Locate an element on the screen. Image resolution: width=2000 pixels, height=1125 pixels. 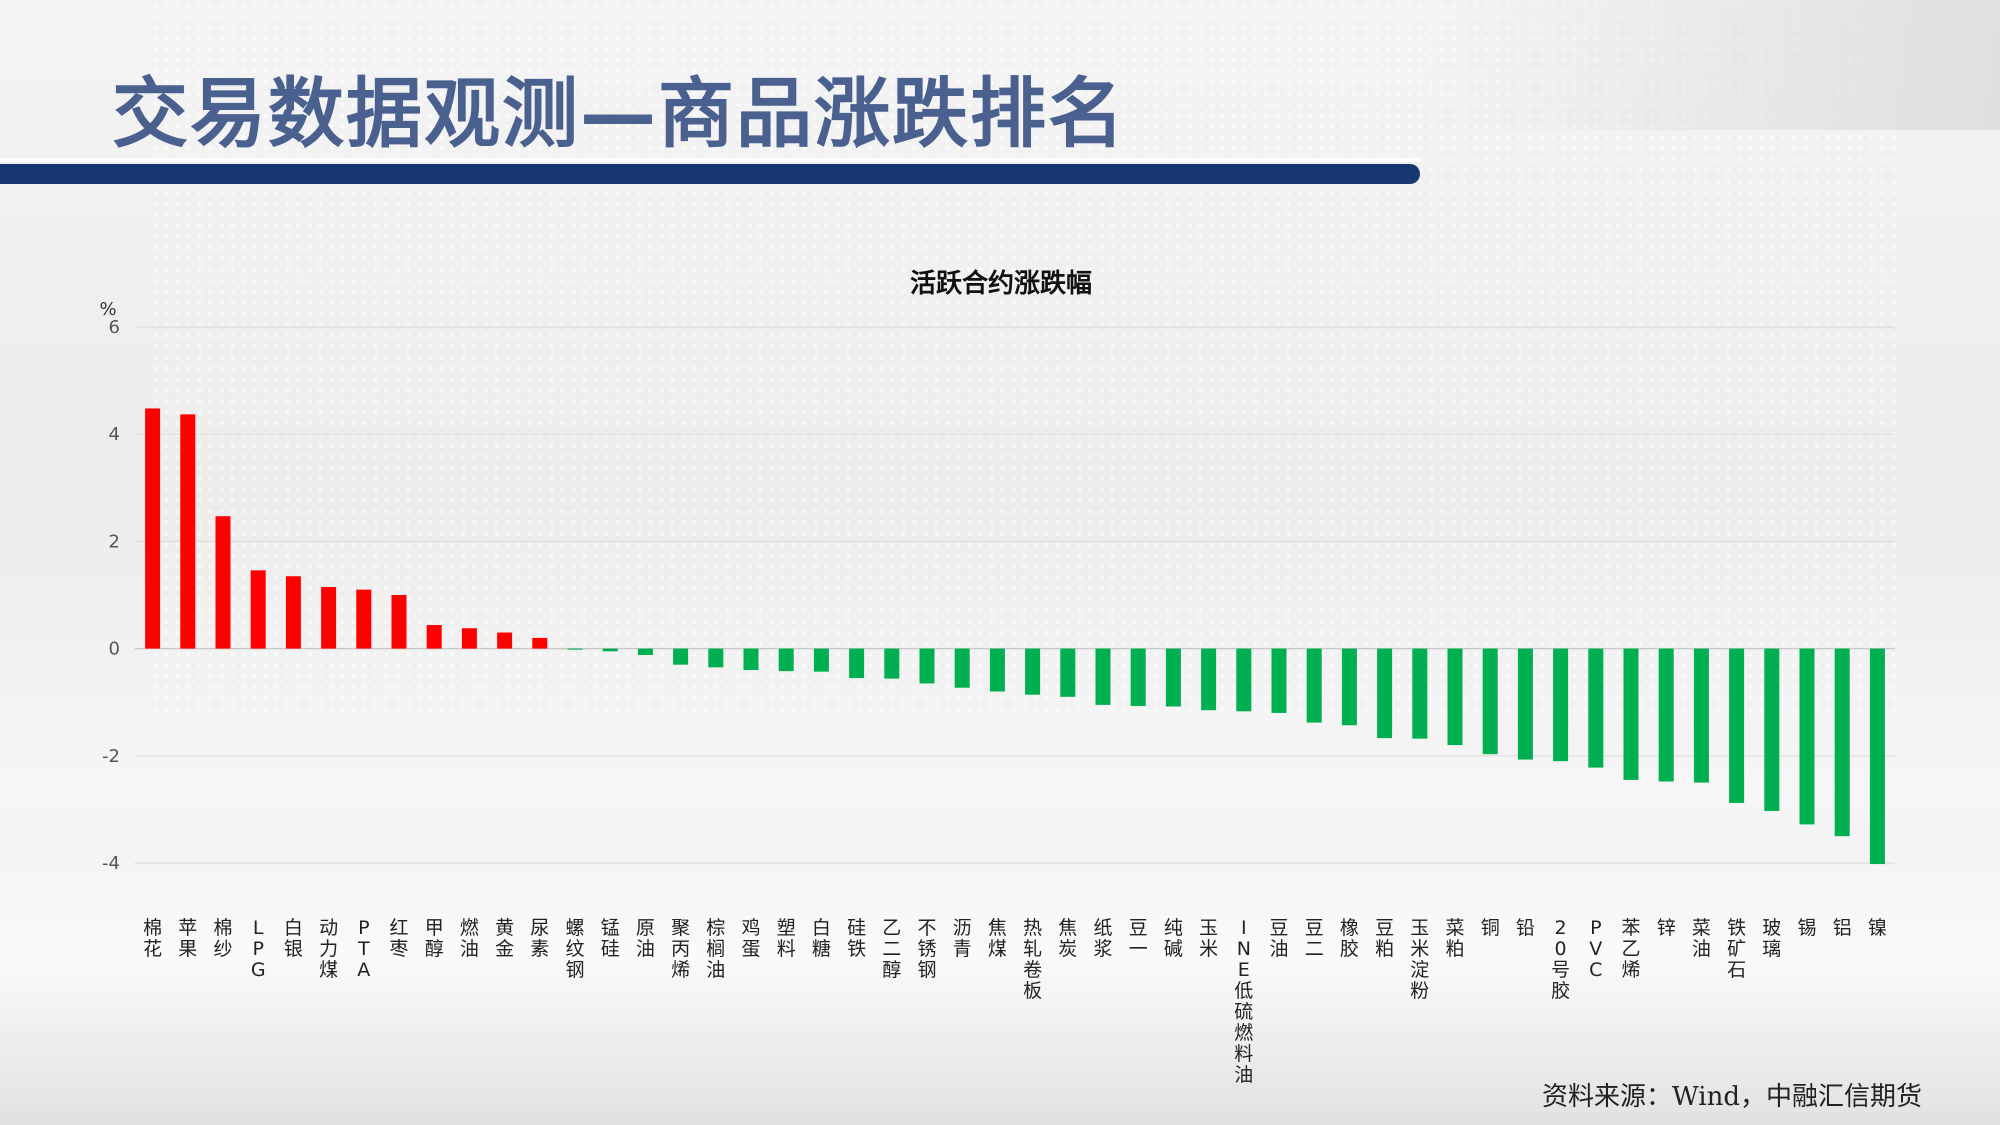
y-tick-label: -2 is located at coordinates (111, 756).